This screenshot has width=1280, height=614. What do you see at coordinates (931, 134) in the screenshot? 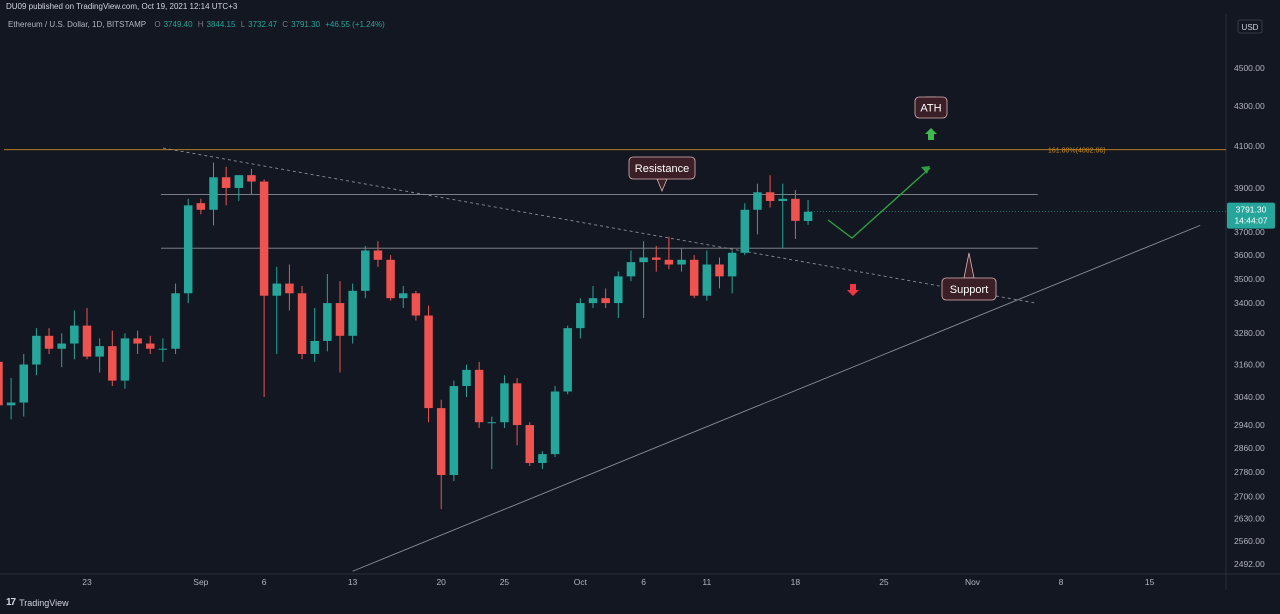
I see `up-arrow-icon` at bounding box center [931, 134].